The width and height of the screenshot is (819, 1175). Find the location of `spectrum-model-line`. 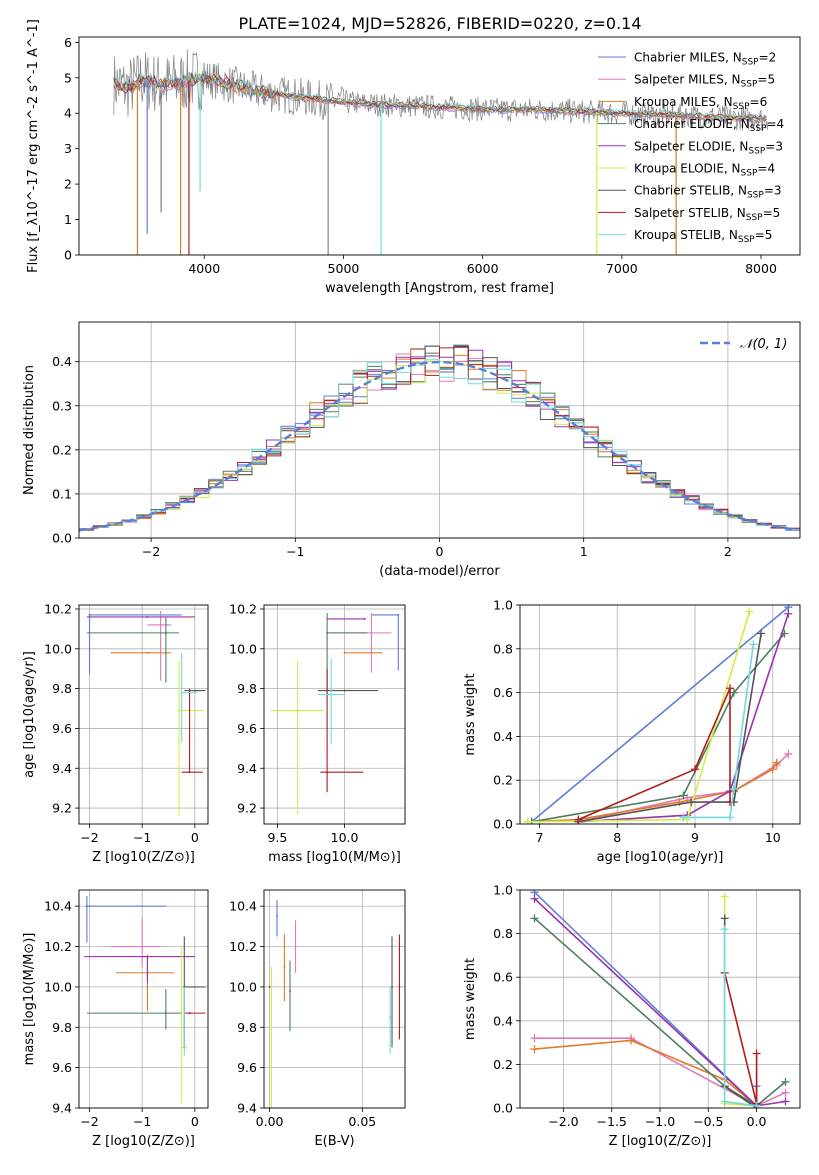

spectrum-model-line is located at coordinates (440, 95).